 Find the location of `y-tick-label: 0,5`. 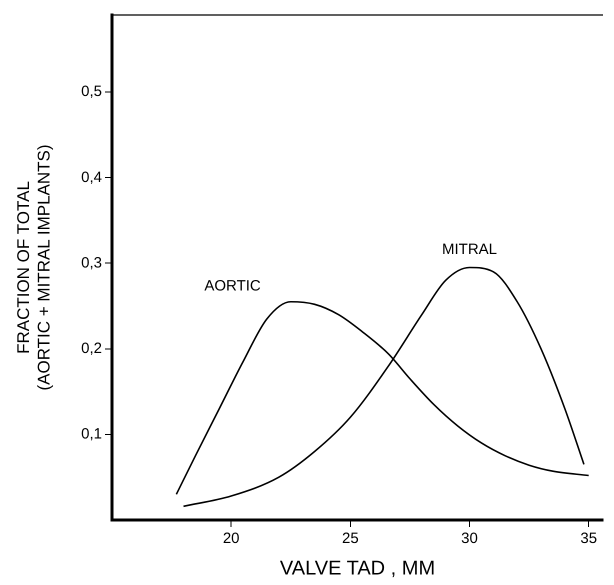

y-tick-label: 0,5 is located at coordinates (91, 91).